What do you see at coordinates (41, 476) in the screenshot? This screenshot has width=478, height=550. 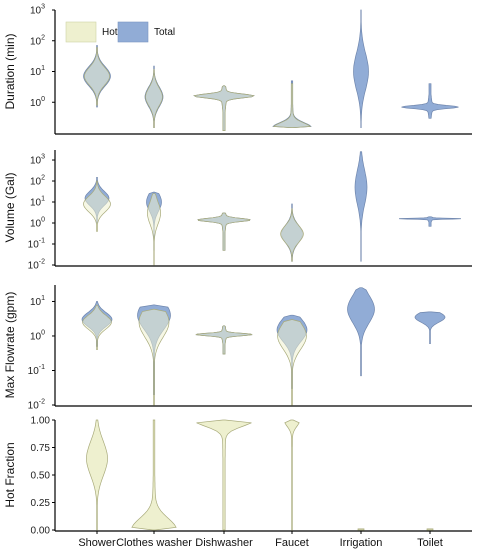 I see `y-tick-label: 0.50` at bounding box center [41, 476].